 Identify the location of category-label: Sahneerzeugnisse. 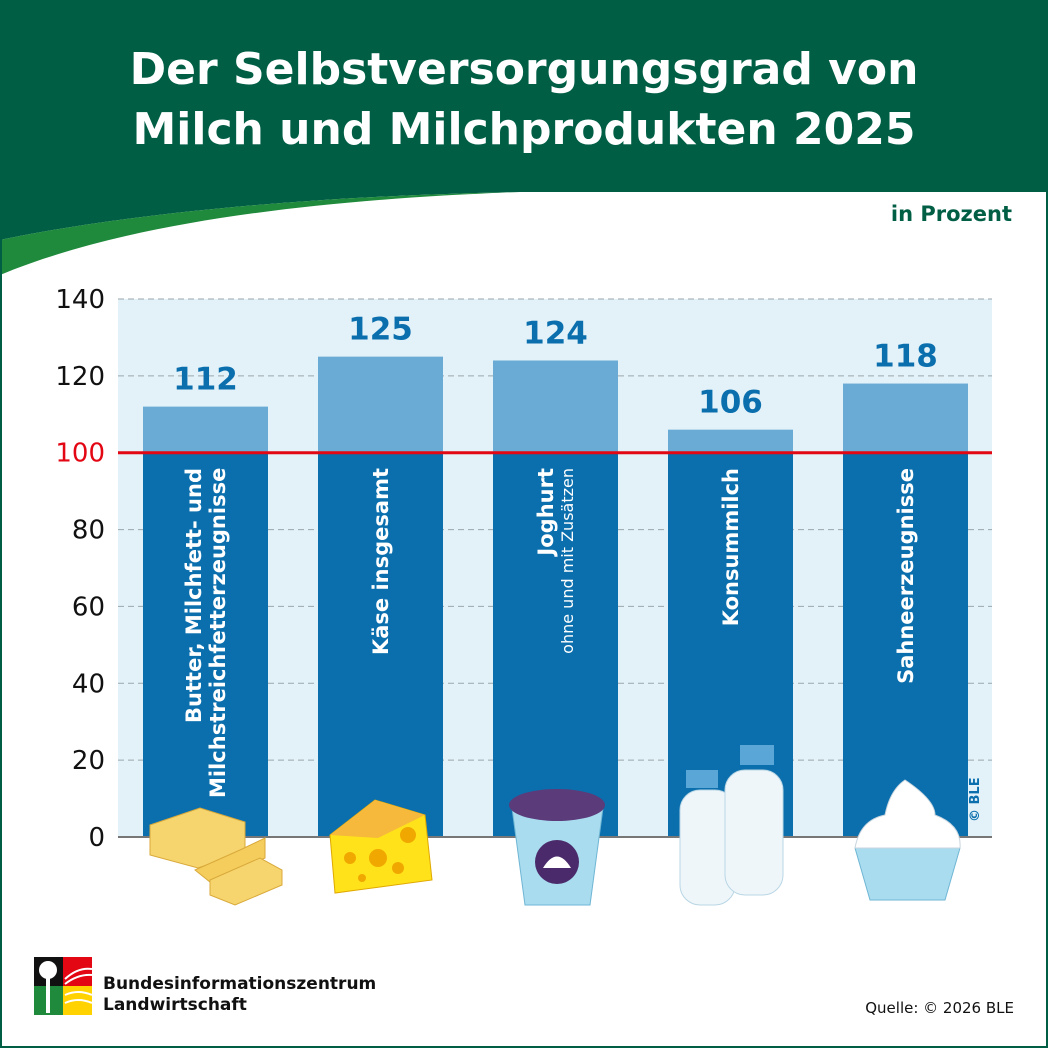
(905, 576).